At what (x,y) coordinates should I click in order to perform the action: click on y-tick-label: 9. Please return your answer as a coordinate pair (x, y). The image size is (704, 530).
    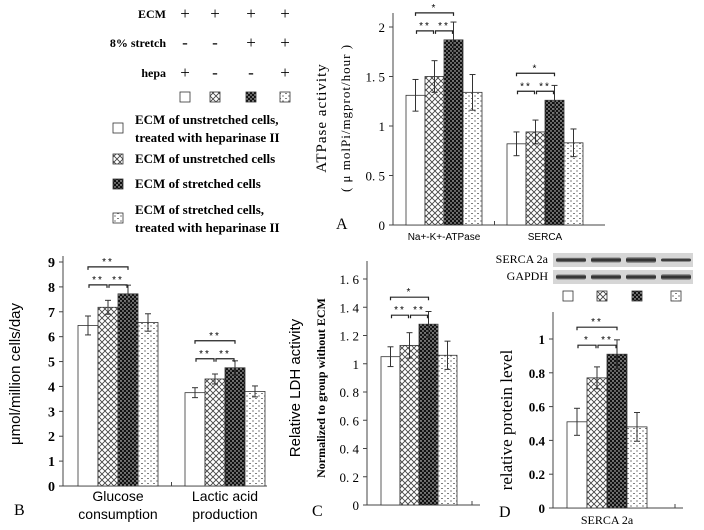
    Looking at the image, I should click on (51, 263).